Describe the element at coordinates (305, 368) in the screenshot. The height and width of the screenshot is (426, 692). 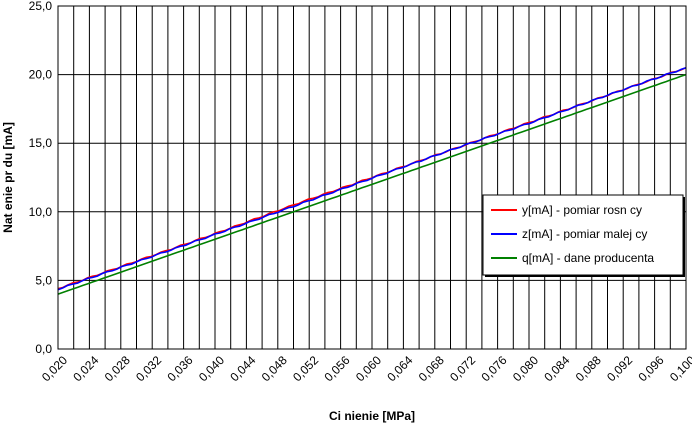
I see `x-tick-label: 0,052` at that location.